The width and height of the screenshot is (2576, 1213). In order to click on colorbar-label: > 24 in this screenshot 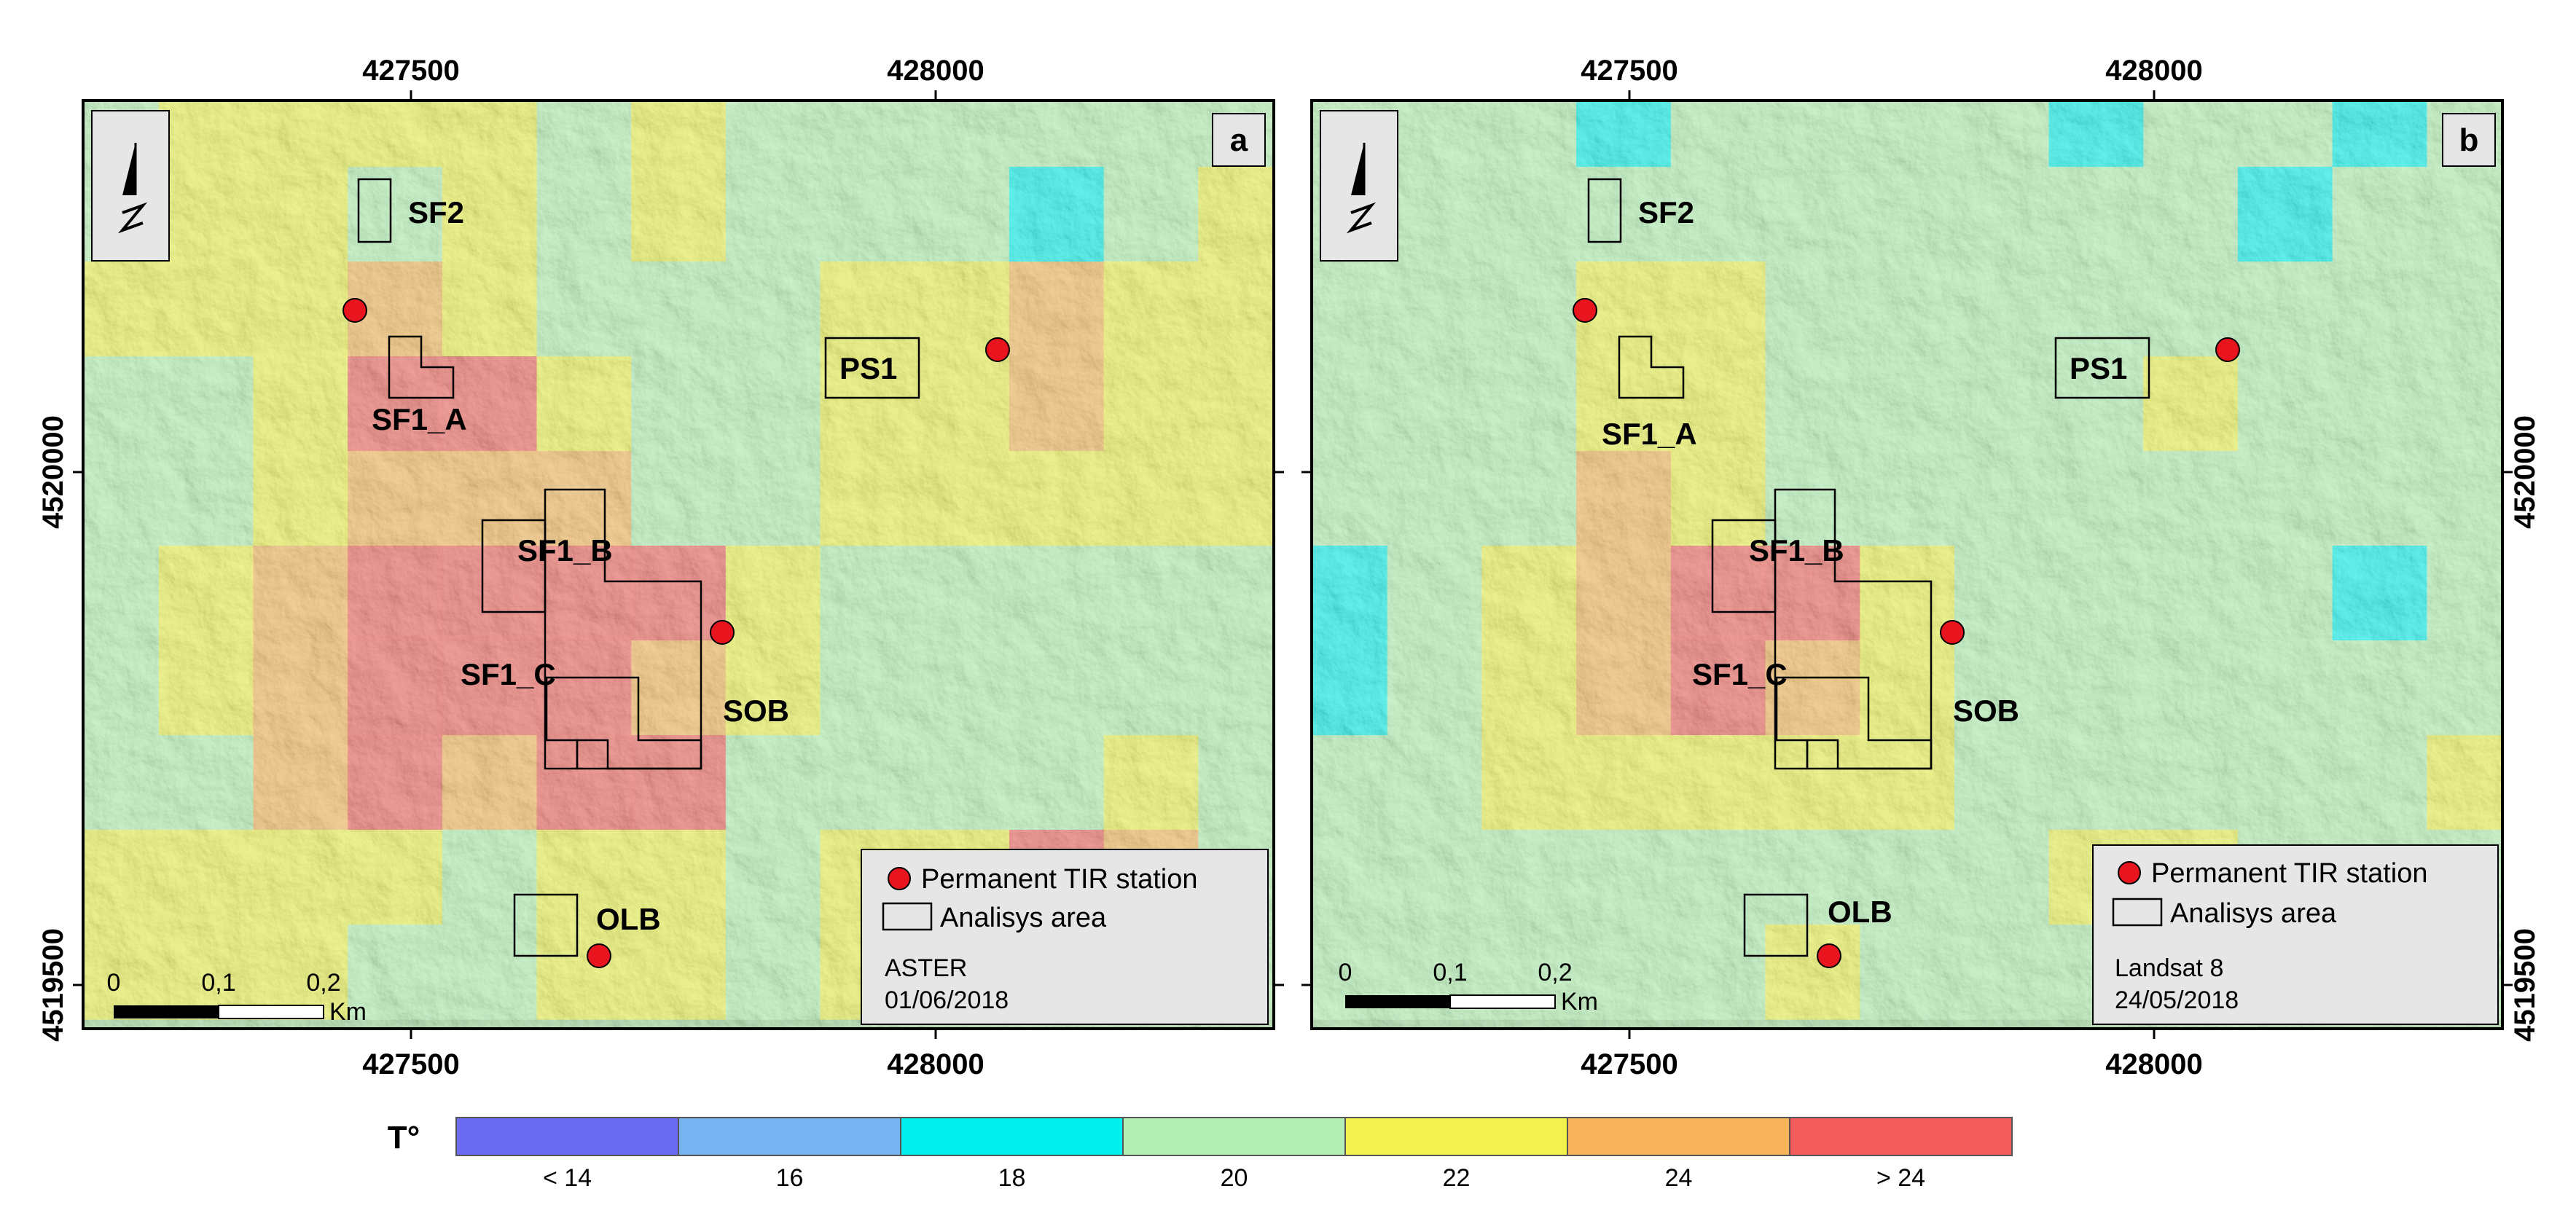, I will do `click(1900, 1178)`.